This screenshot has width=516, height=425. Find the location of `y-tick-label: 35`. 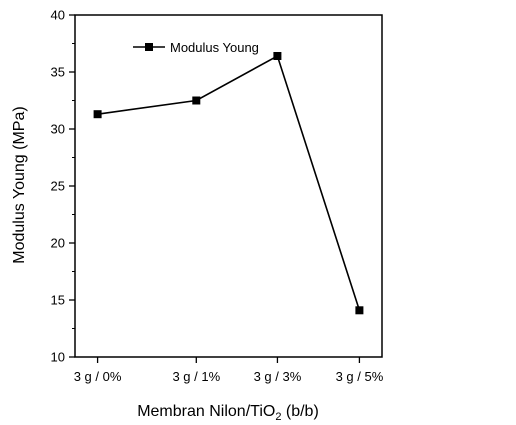

y-tick-label: 35 is located at coordinates (58, 72).